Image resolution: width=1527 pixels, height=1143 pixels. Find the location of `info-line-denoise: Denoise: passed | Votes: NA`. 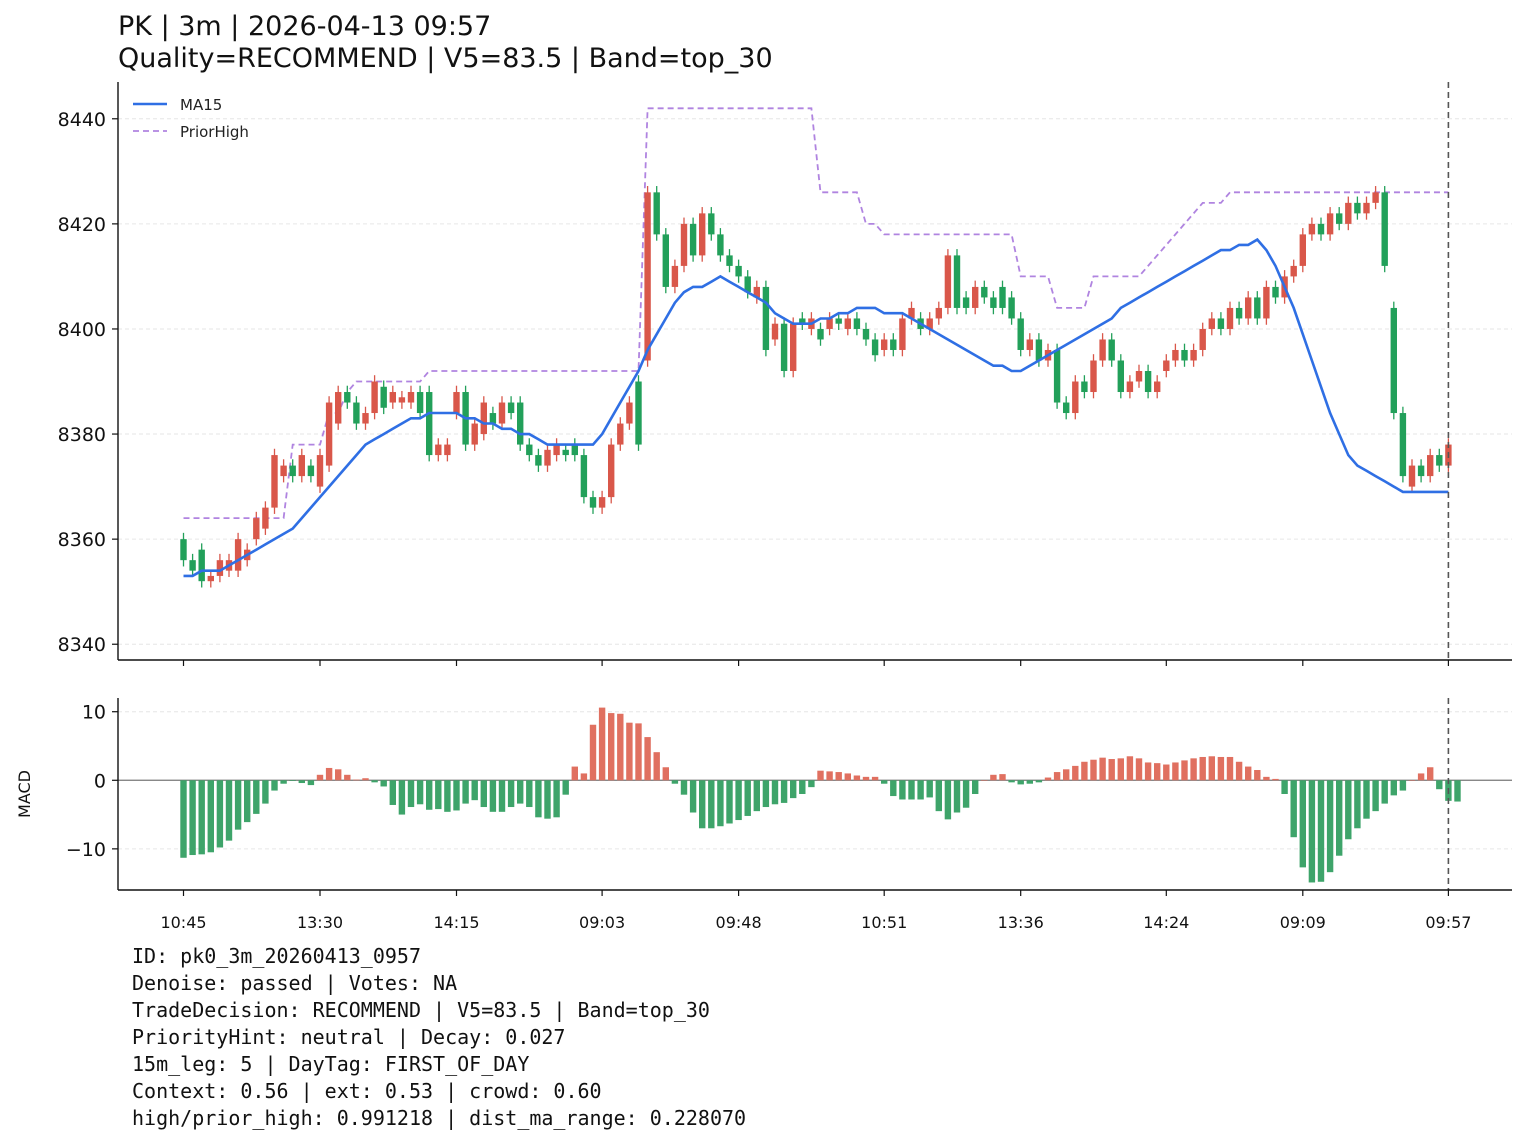

info-line-denoise: Denoise: passed | Votes: NA is located at coordinates (295, 983).